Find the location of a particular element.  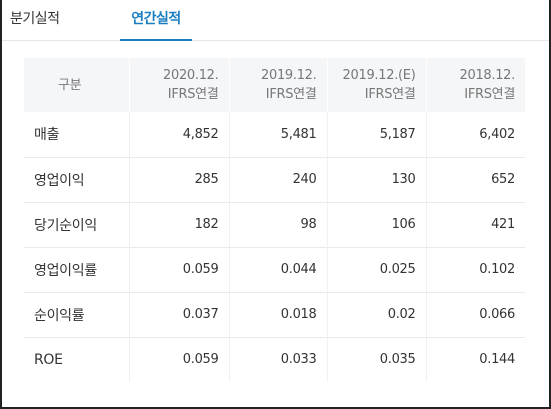

row-label: 순이익률 is located at coordinates (59, 315).